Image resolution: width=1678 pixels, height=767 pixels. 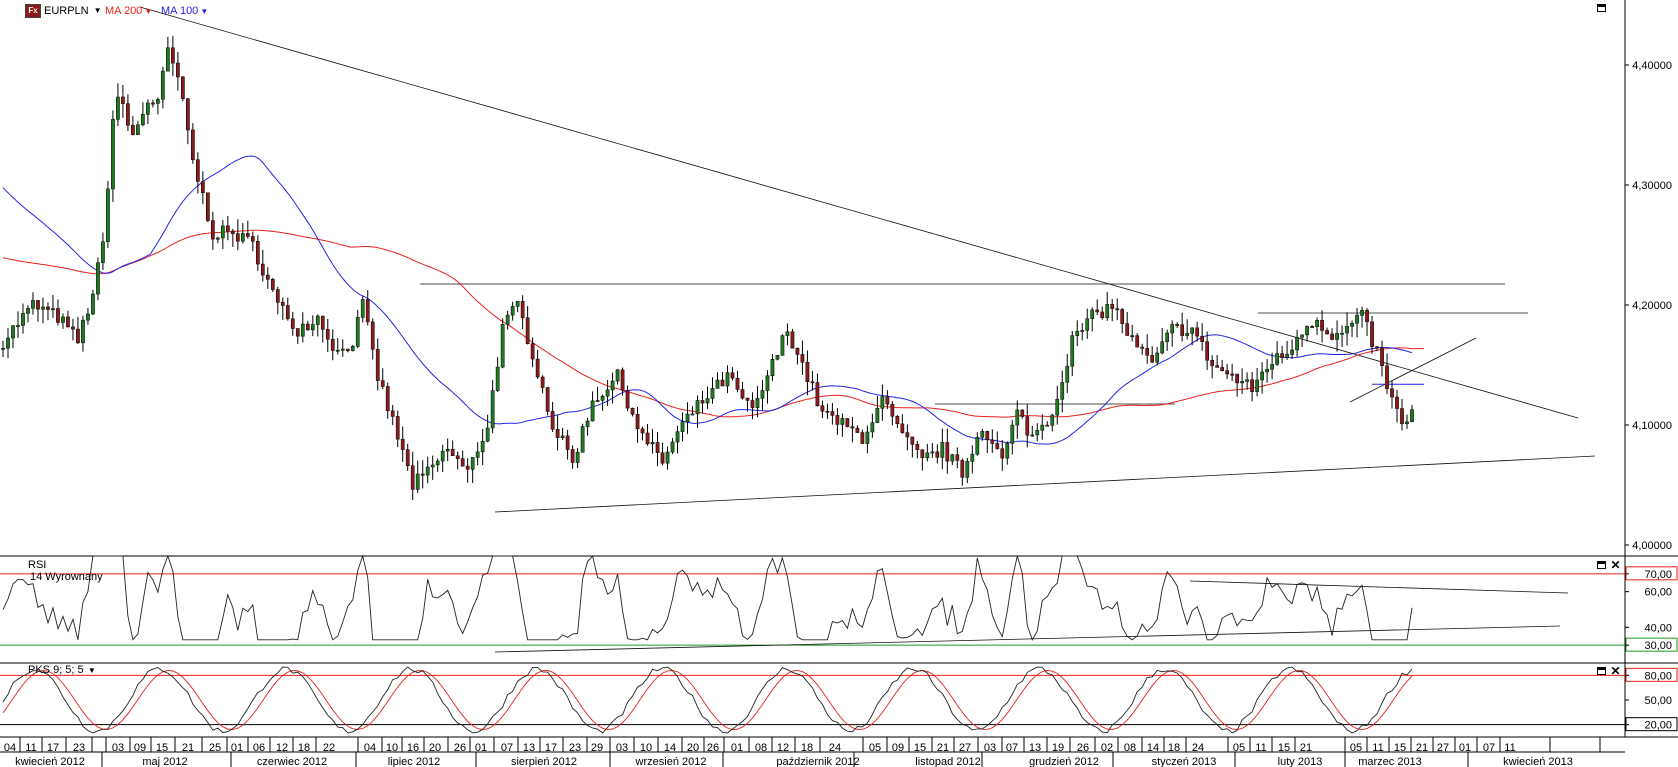 What do you see at coordinates (1658, 628) in the screenshot?
I see `rsi-tick-label: 40,00` at bounding box center [1658, 628].